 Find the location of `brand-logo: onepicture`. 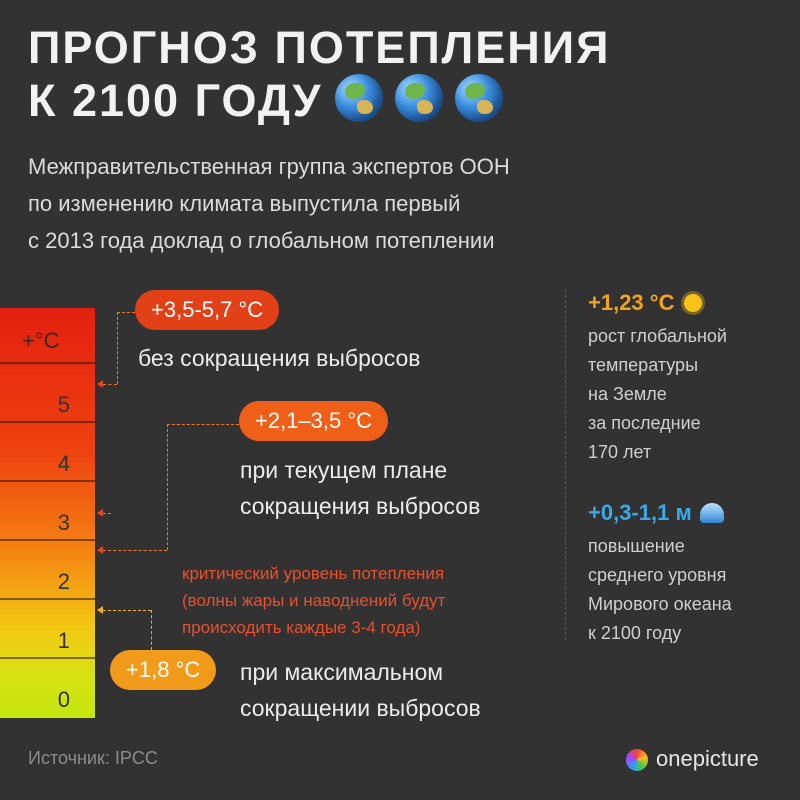

brand-logo: onepicture is located at coordinates (692, 759).